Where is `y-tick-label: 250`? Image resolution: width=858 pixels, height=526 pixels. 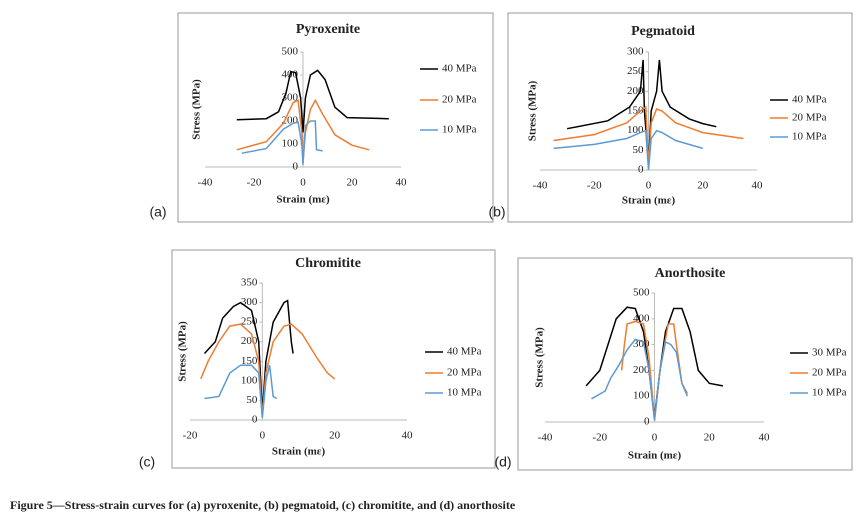 y-tick-label: 250 is located at coordinates (635, 71).